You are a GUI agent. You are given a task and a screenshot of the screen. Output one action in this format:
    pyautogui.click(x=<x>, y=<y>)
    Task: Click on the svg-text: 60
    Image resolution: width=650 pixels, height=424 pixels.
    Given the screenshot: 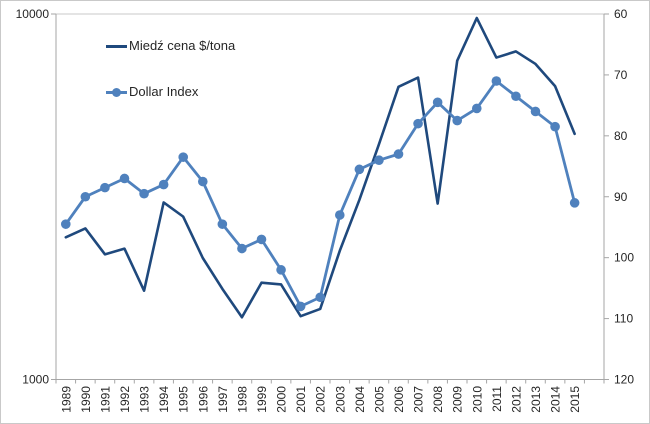 What is the action you would take?
    pyautogui.click(x=621, y=14)
    